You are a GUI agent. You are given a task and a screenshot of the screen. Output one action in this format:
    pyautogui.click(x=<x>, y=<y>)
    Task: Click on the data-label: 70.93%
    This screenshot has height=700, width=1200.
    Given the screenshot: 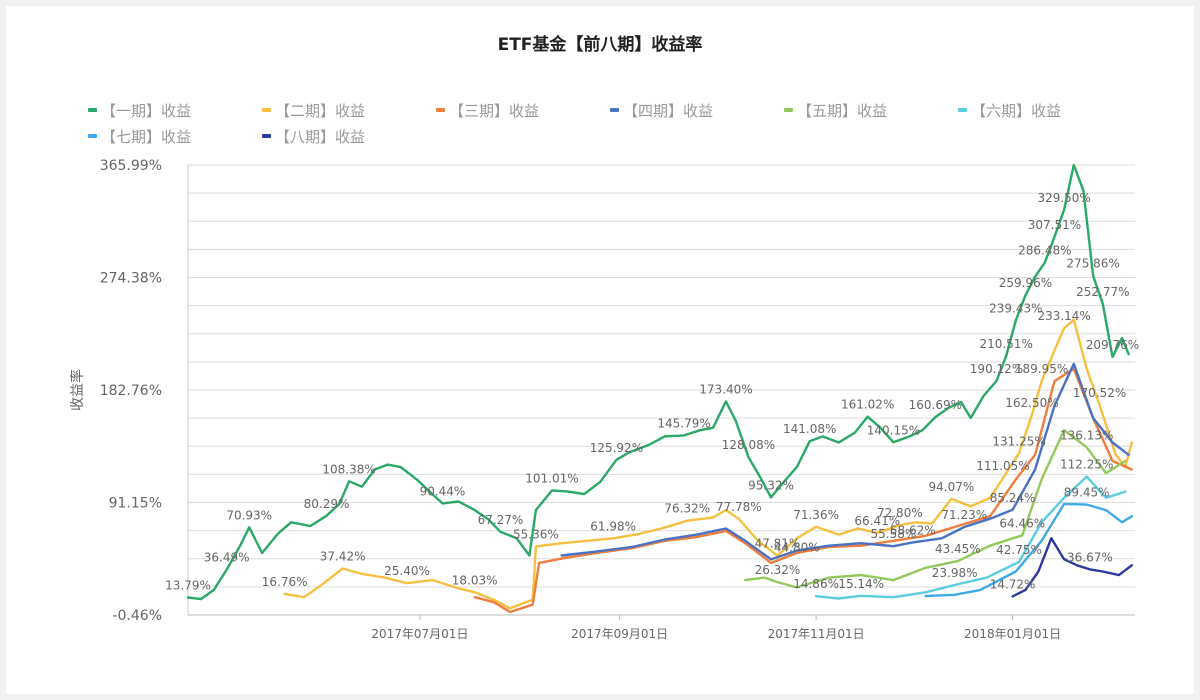 What is the action you would take?
    pyautogui.click(x=249, y=515)
    